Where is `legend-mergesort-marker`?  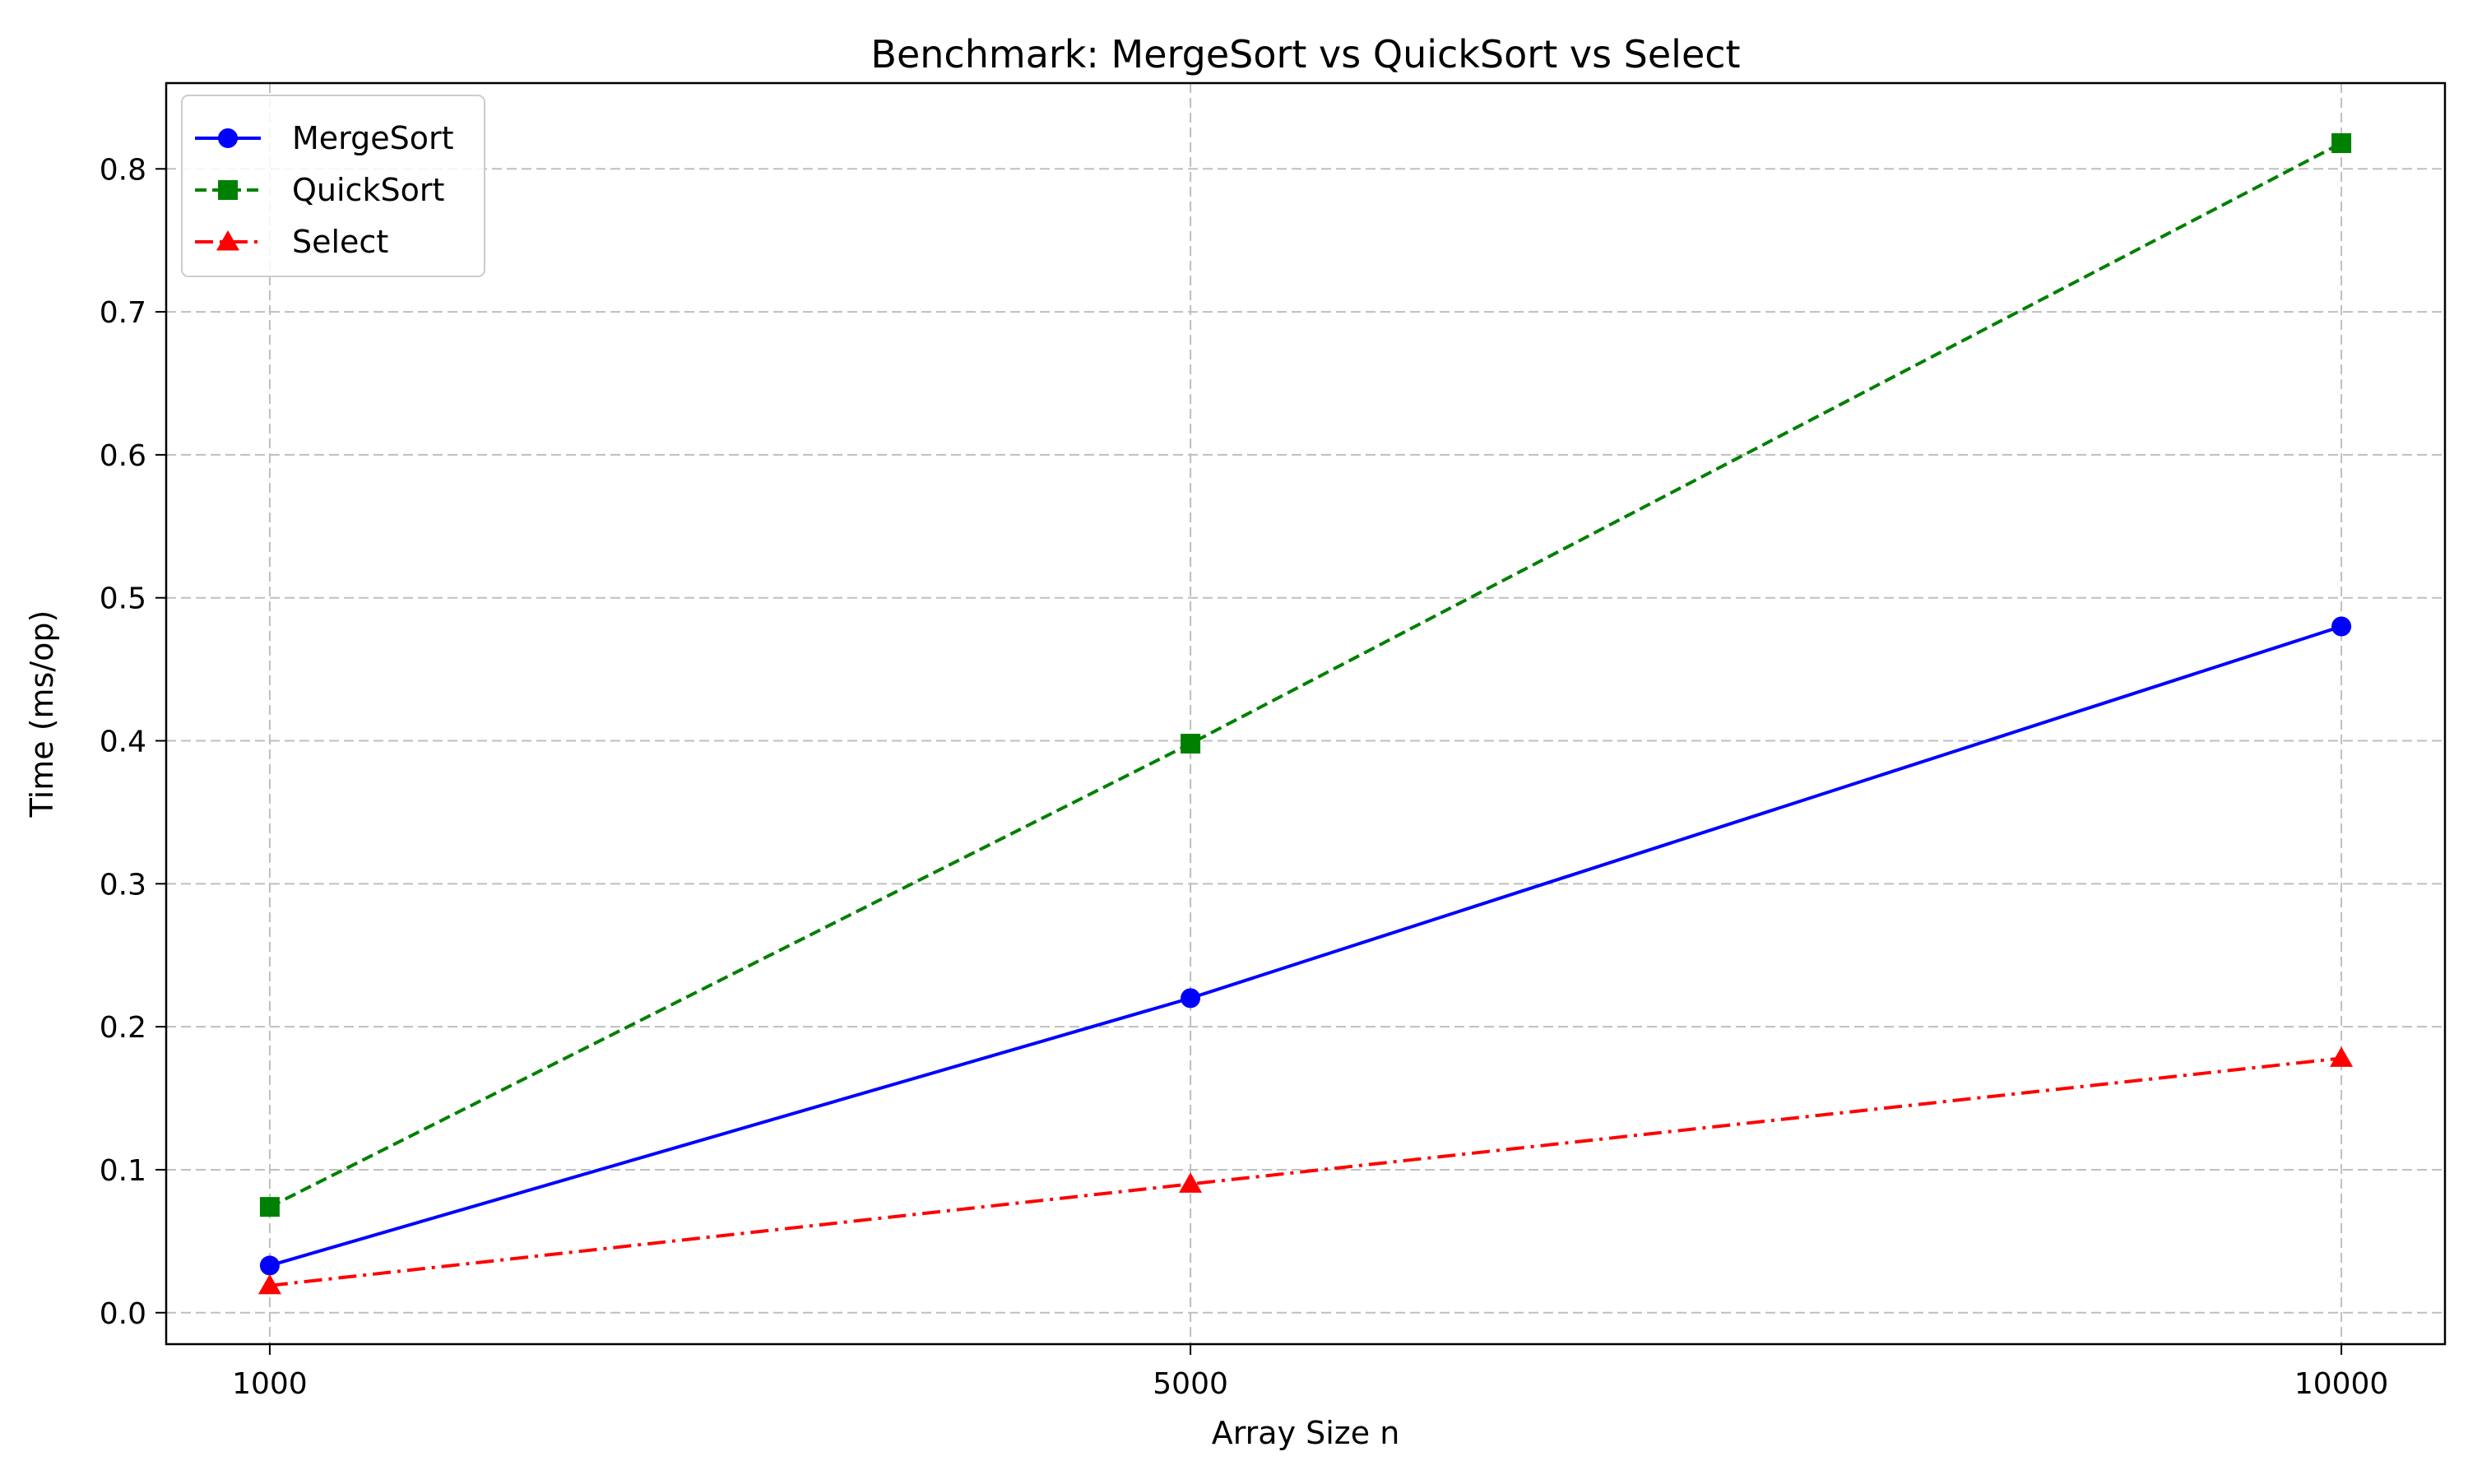
legend-mergesort-marker is located at coordinates (228, 138).